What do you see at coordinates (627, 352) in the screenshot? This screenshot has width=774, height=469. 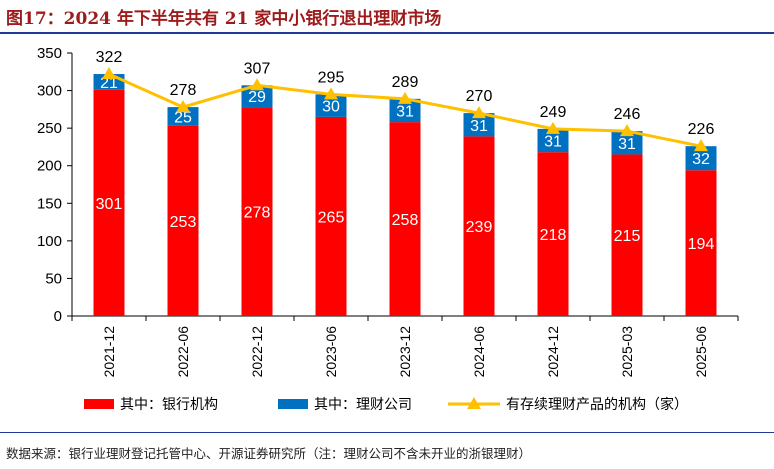 I see `x-tick-label: 2025-03` at bounding box center [627, 352].